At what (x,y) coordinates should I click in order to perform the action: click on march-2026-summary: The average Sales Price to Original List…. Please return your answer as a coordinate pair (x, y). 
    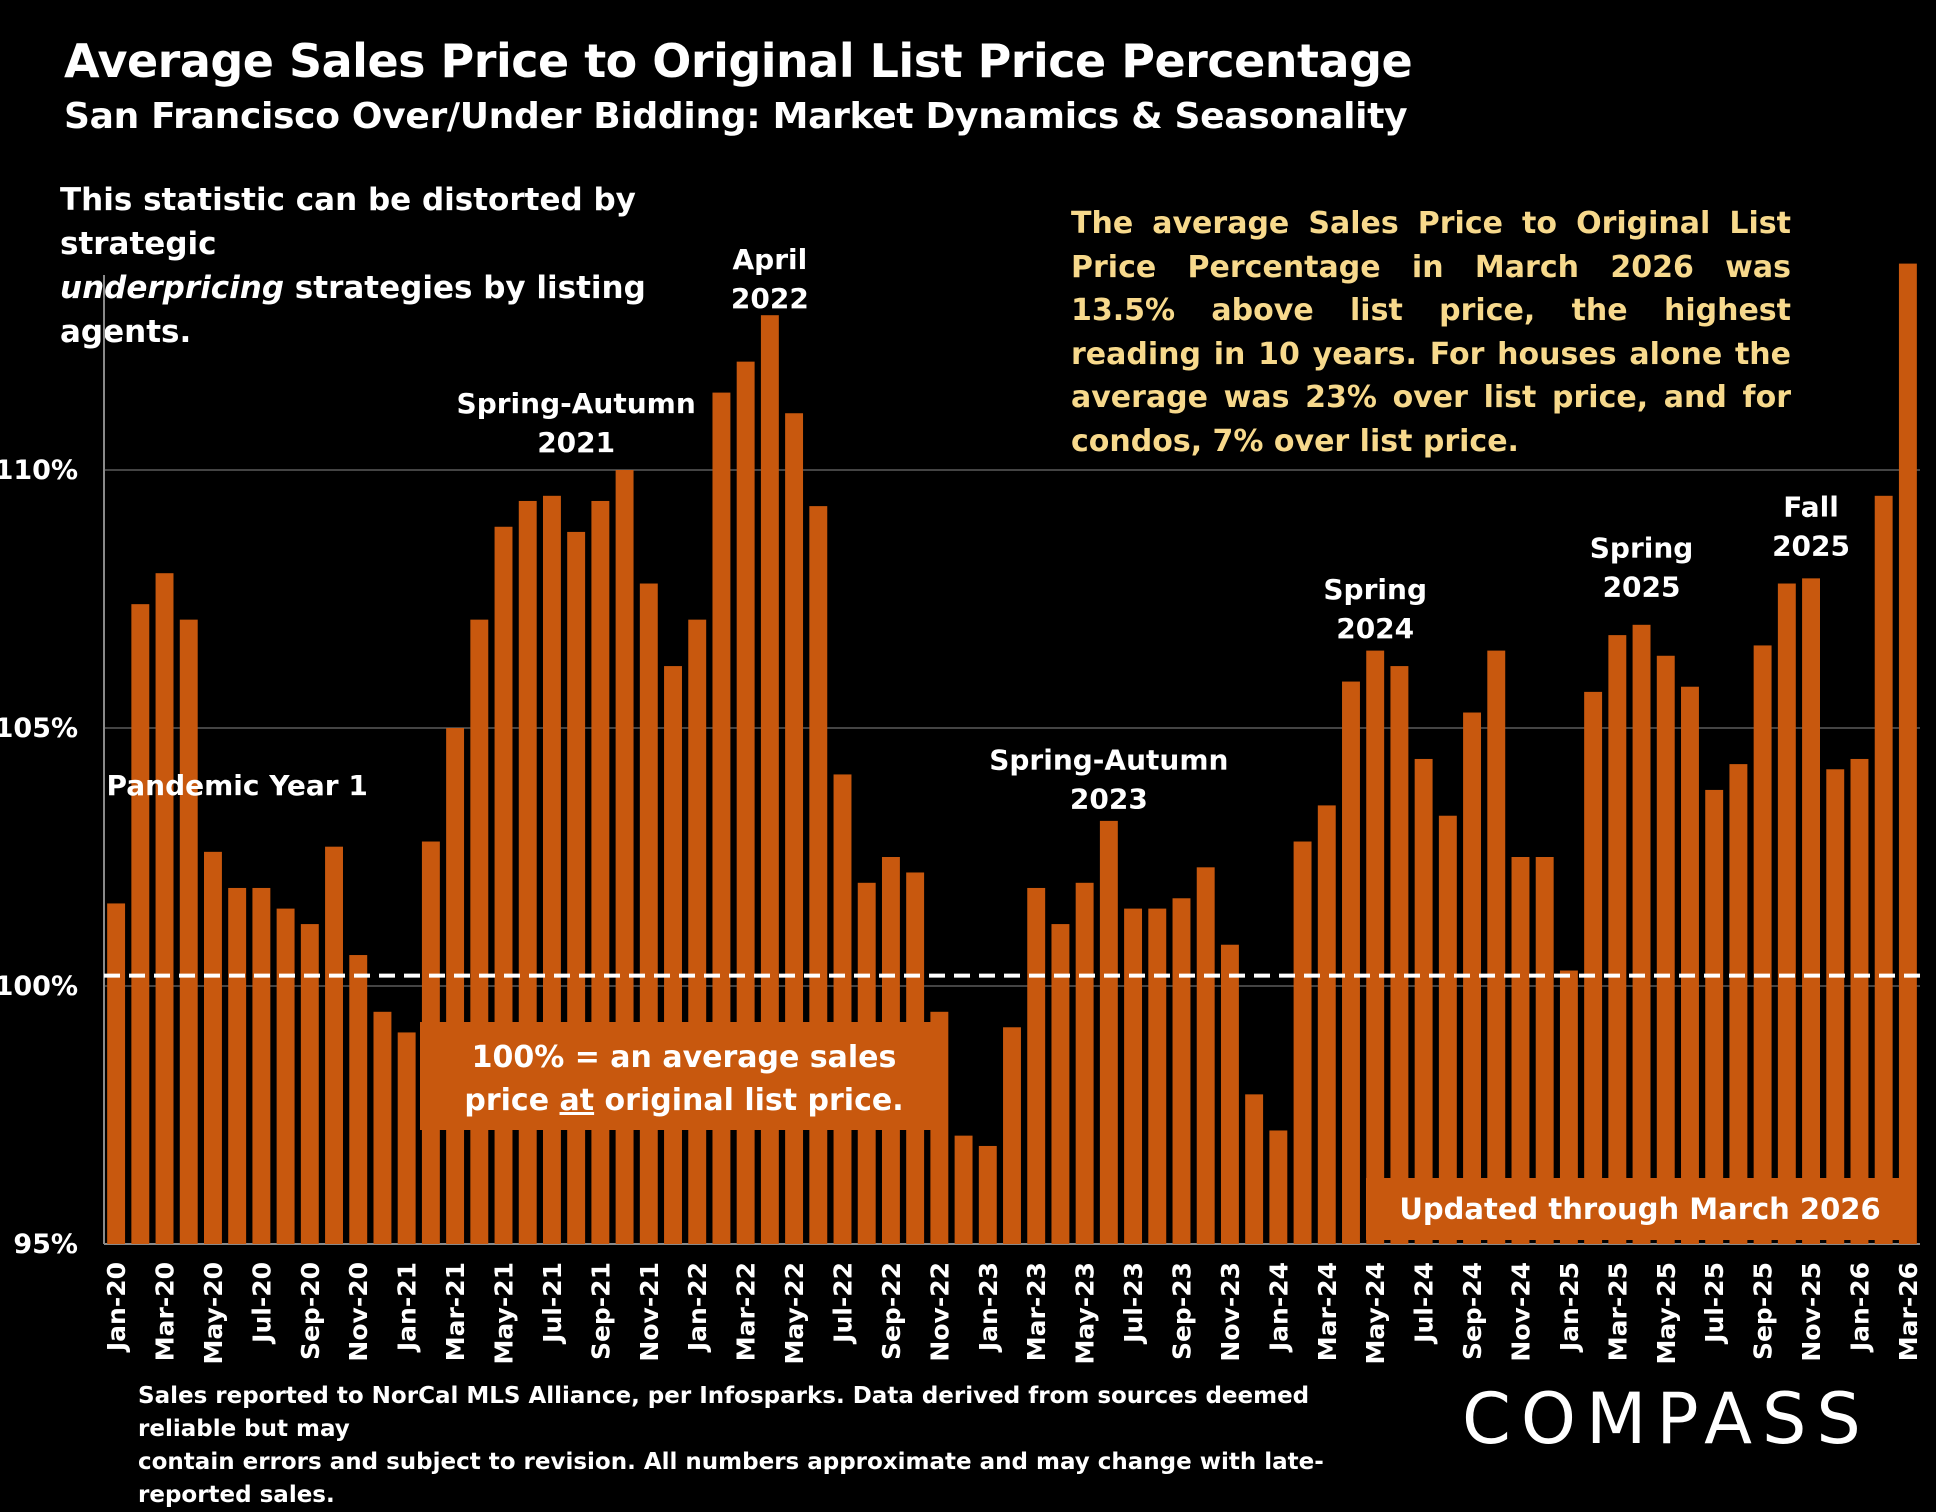
    Looking at the image, I should click on (1431, 332).